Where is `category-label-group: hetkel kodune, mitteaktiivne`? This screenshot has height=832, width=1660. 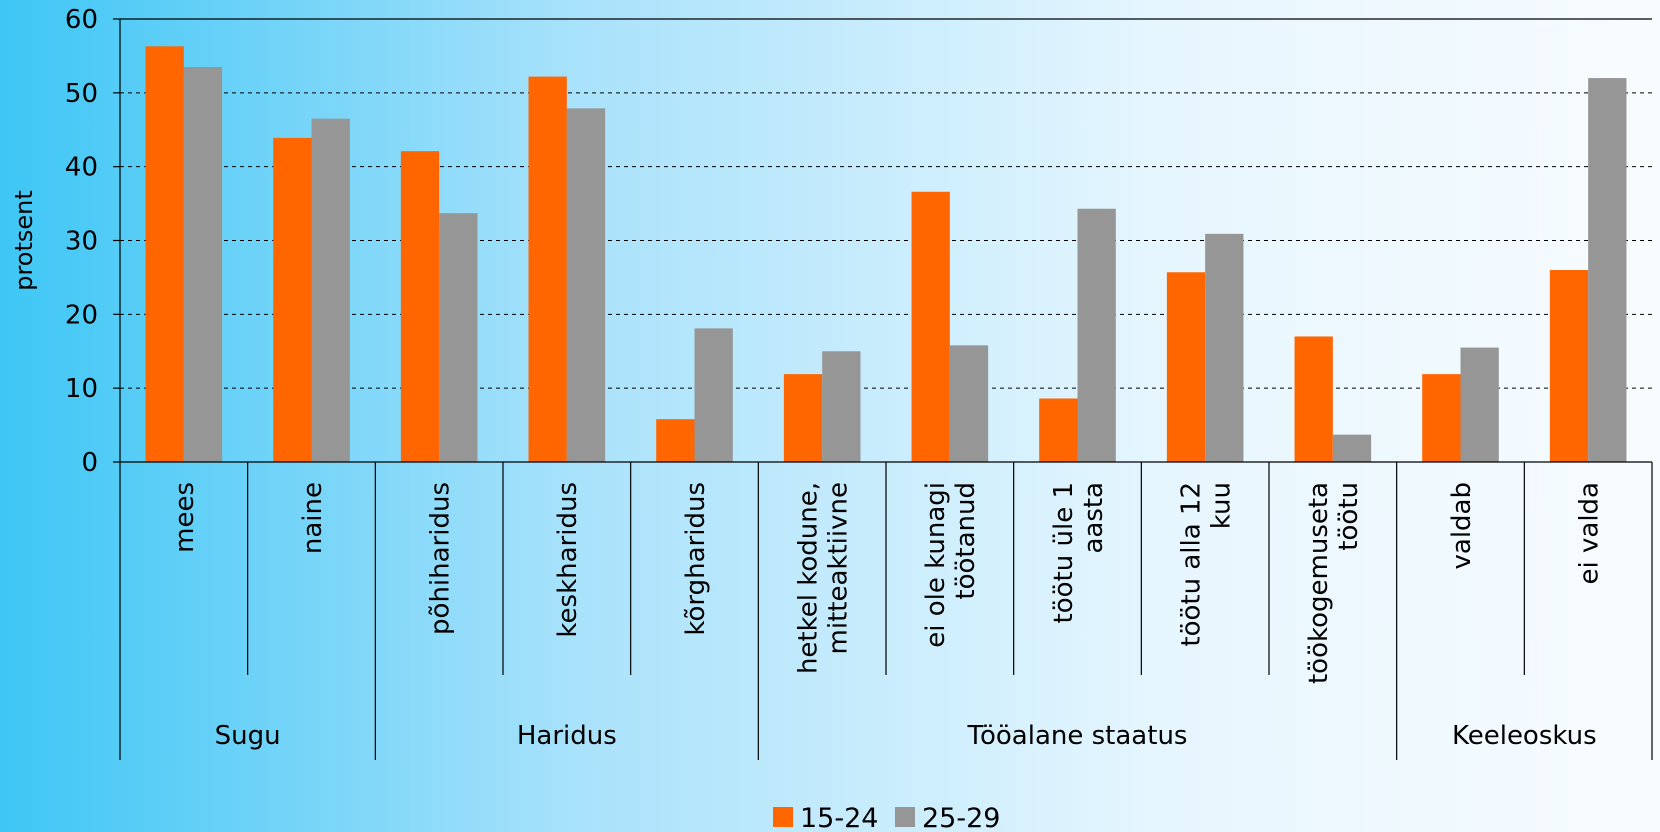
category-label-group: hetkel kodune, mitteaktiivne is located at coordinates (824, 578).